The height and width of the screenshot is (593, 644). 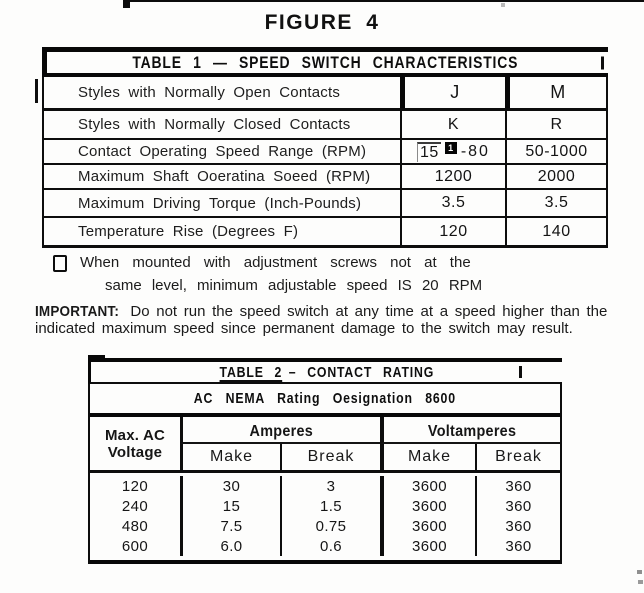 What do you see at coordinates (135, 506) in the screenshot?
I see `cell-voltage: 240` at bounding box center [135, 506].